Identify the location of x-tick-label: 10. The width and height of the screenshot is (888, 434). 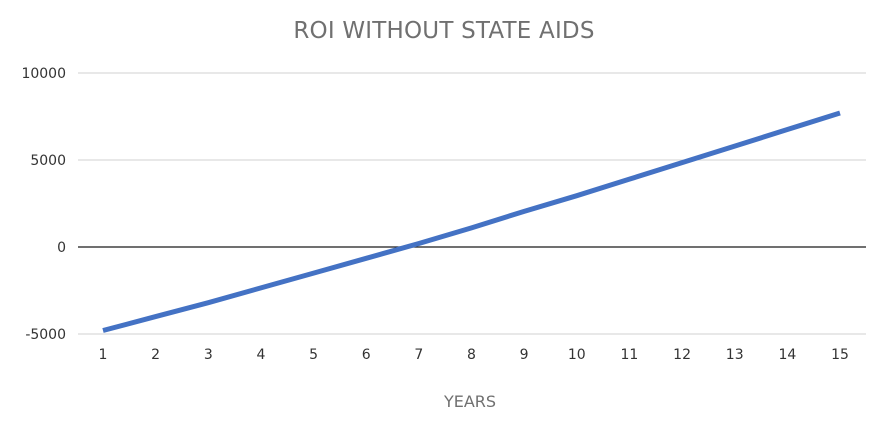
(577, 355).